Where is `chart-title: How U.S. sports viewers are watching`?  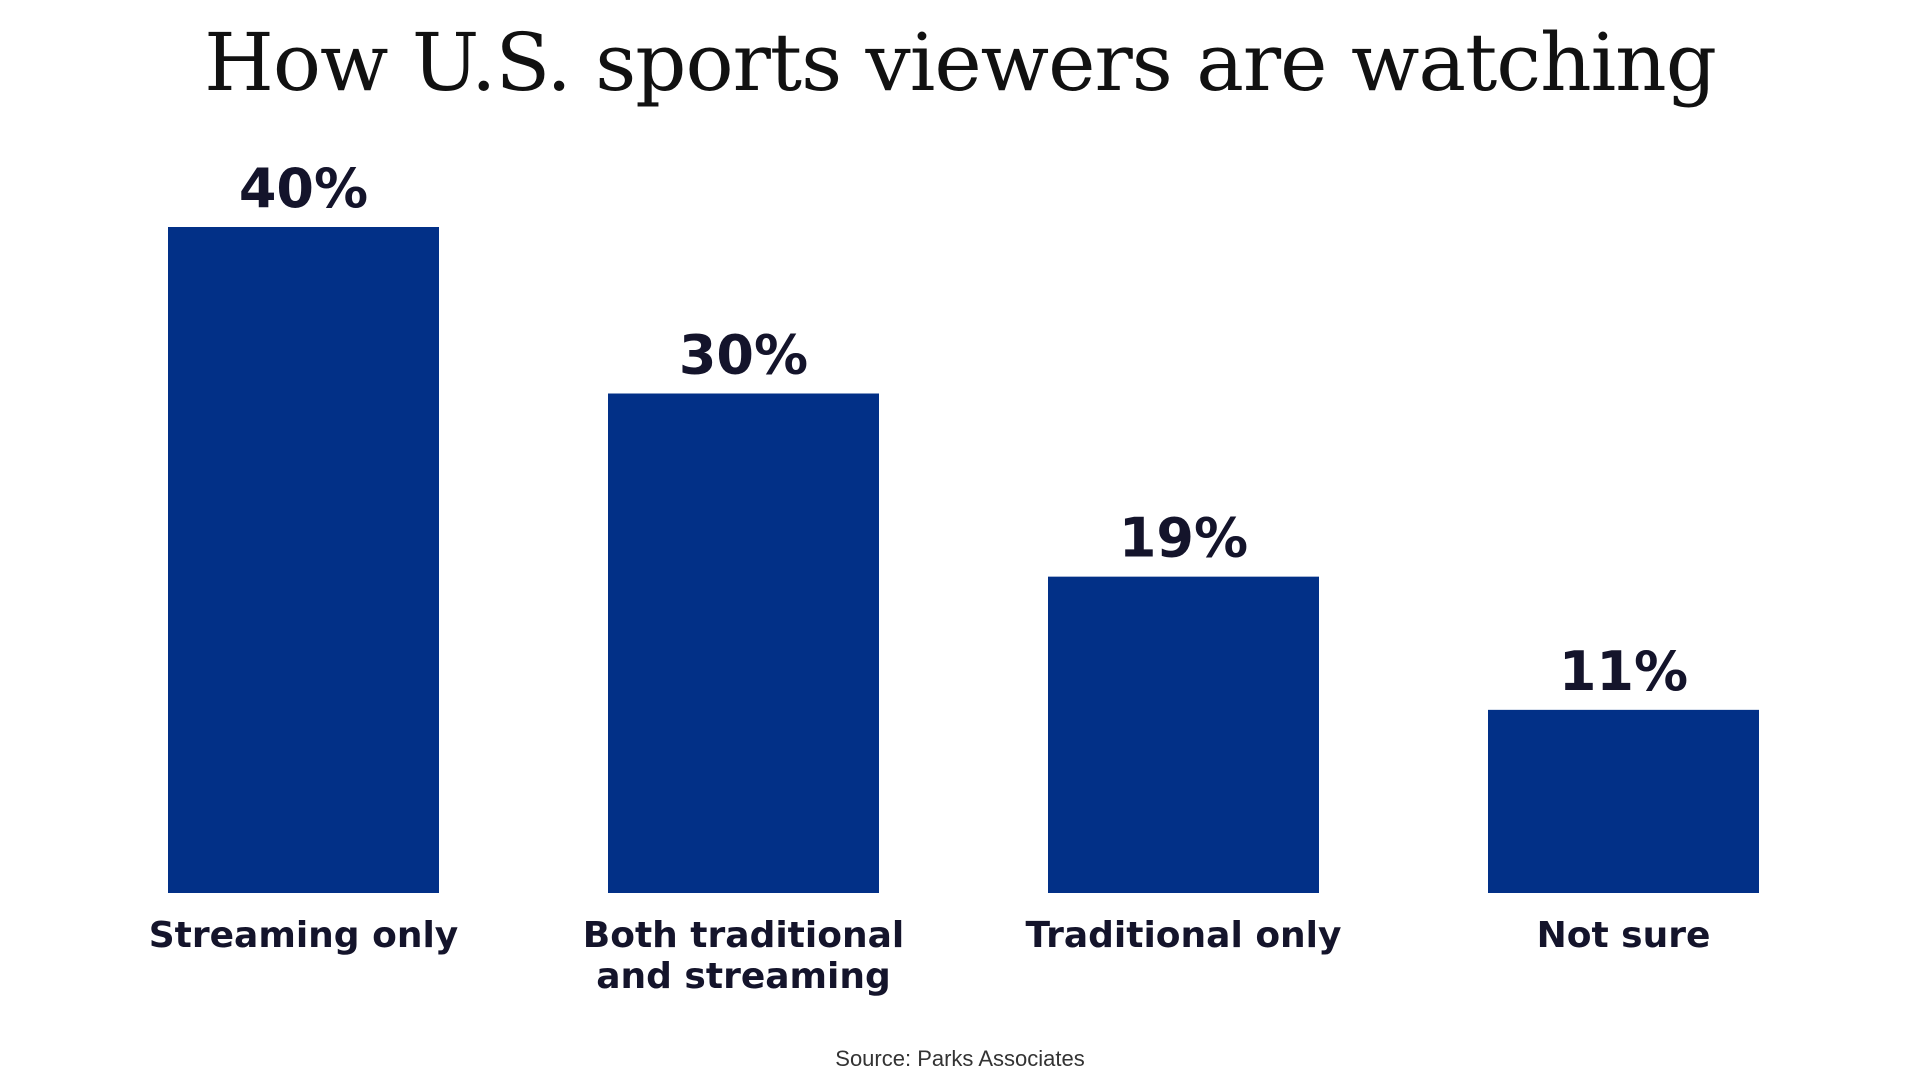 chart-title: How U.S. sports viewers are watching is located at coordinates (960, 62).